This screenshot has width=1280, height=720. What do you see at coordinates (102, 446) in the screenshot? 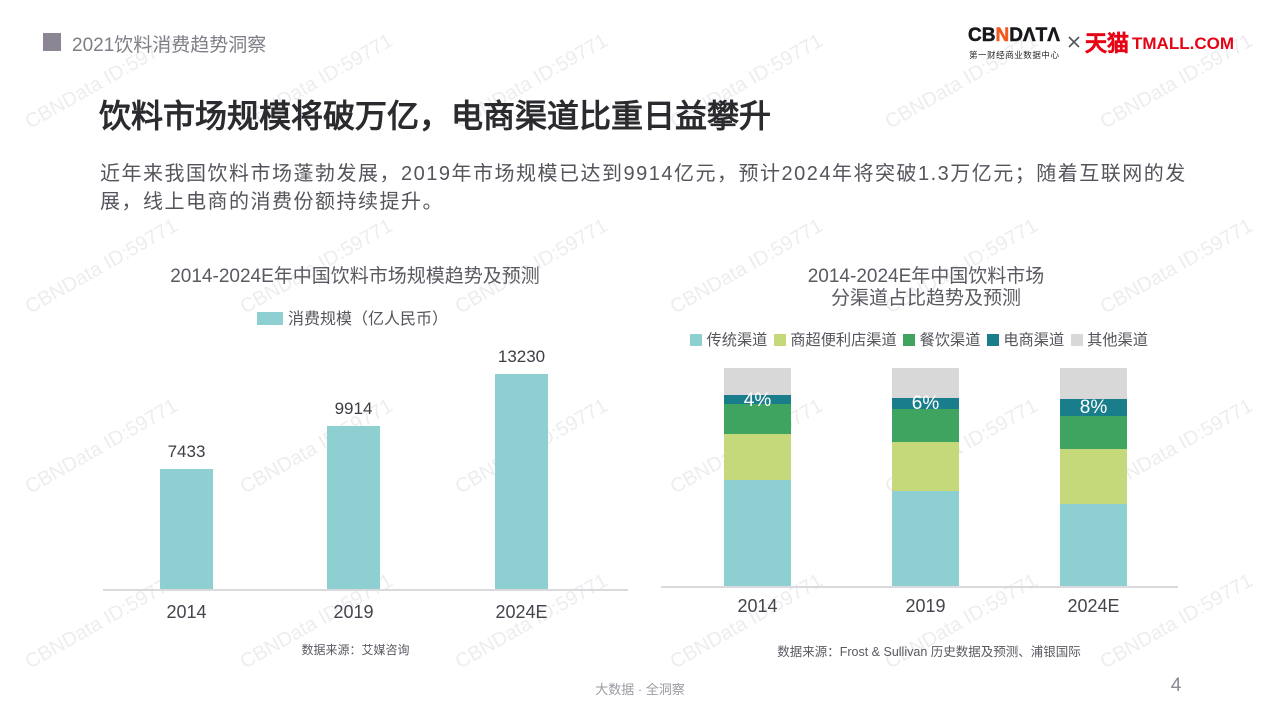
I see `svg-text: CBNData ID:59771` at bounding box center [102, 446].